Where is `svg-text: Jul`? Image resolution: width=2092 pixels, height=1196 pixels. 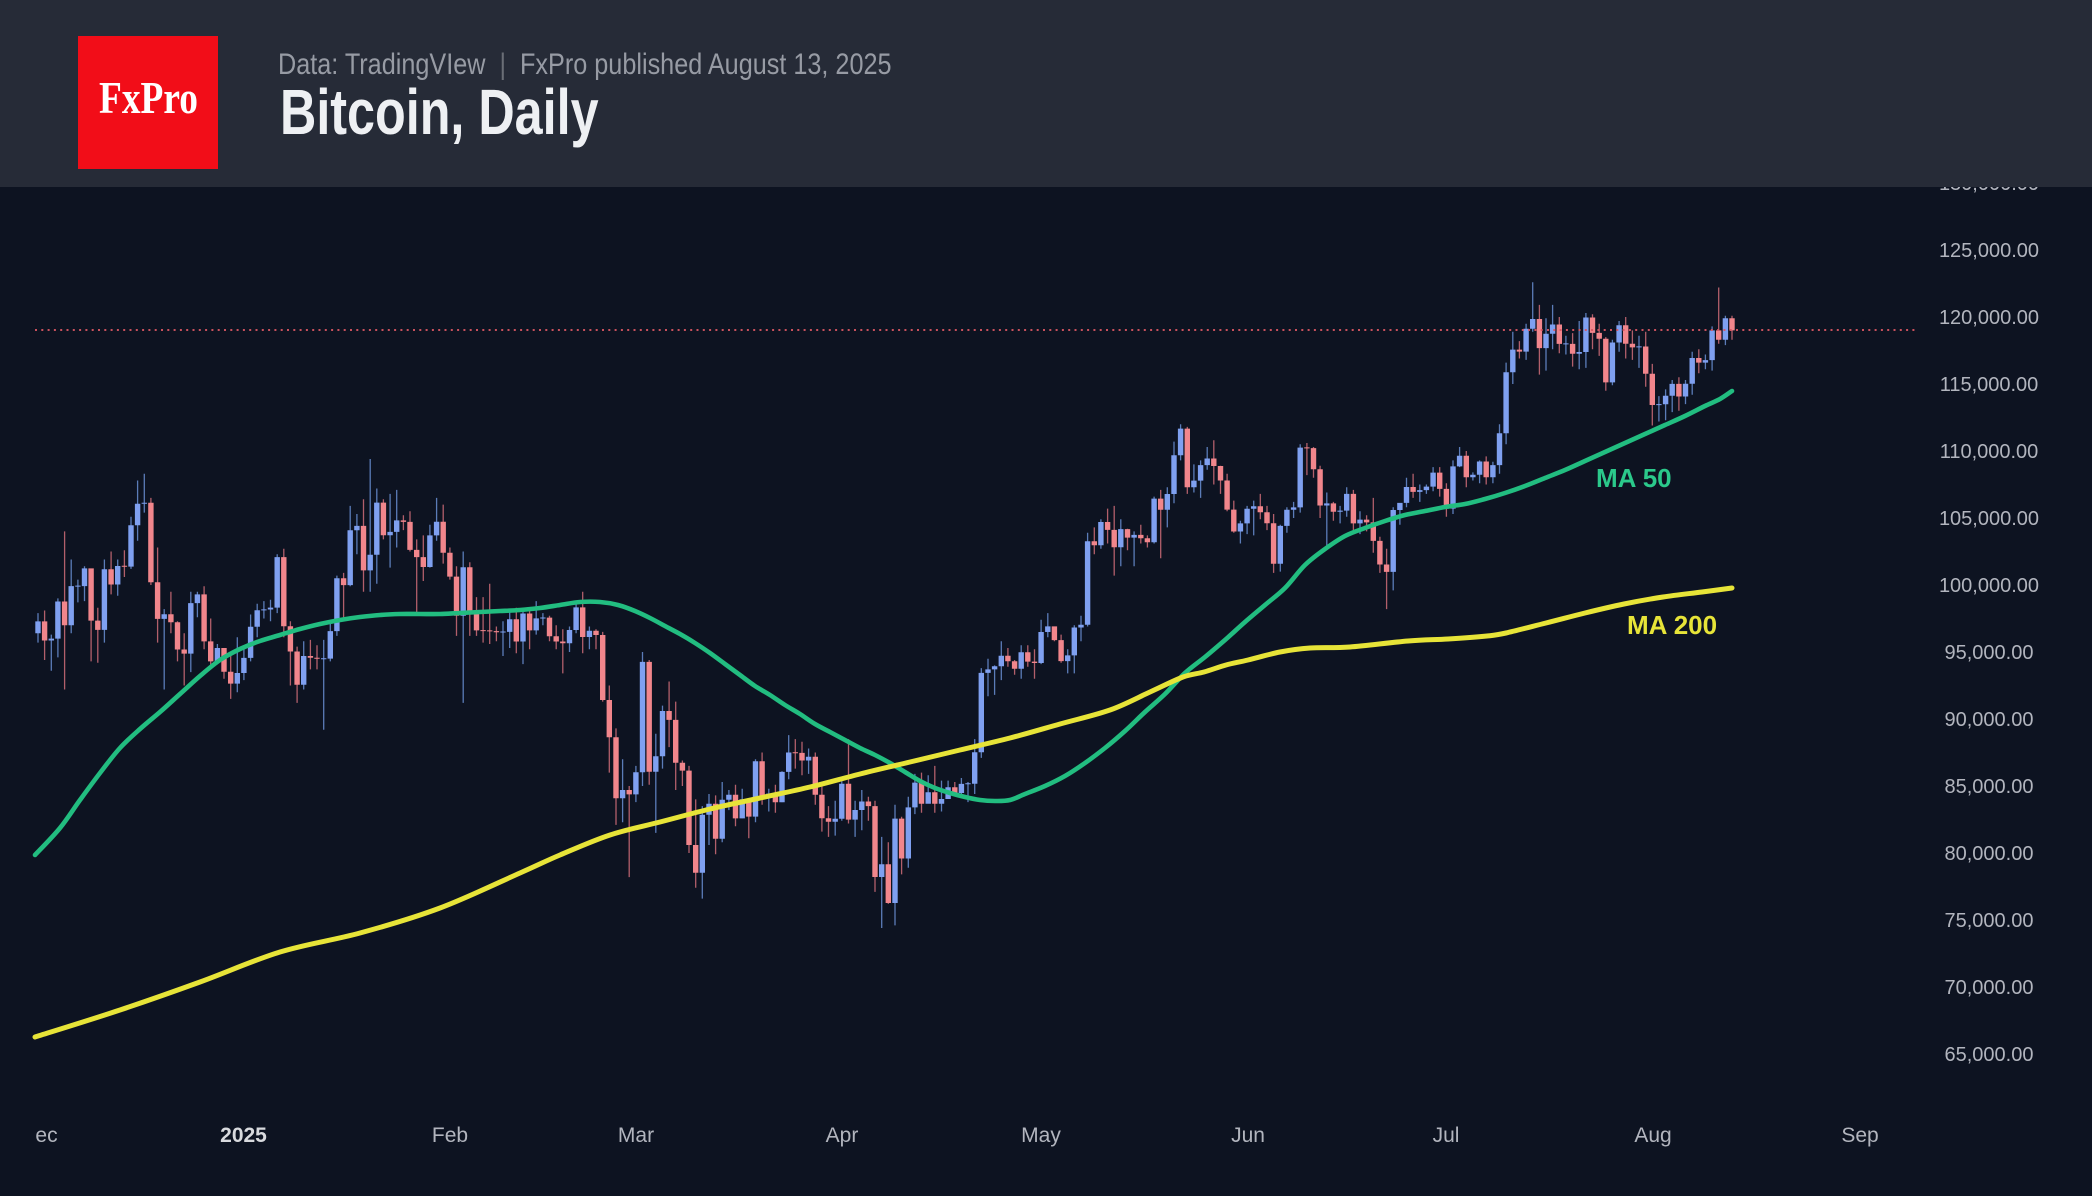 svg-text: Jul is located at coordinates (1446, 1135).